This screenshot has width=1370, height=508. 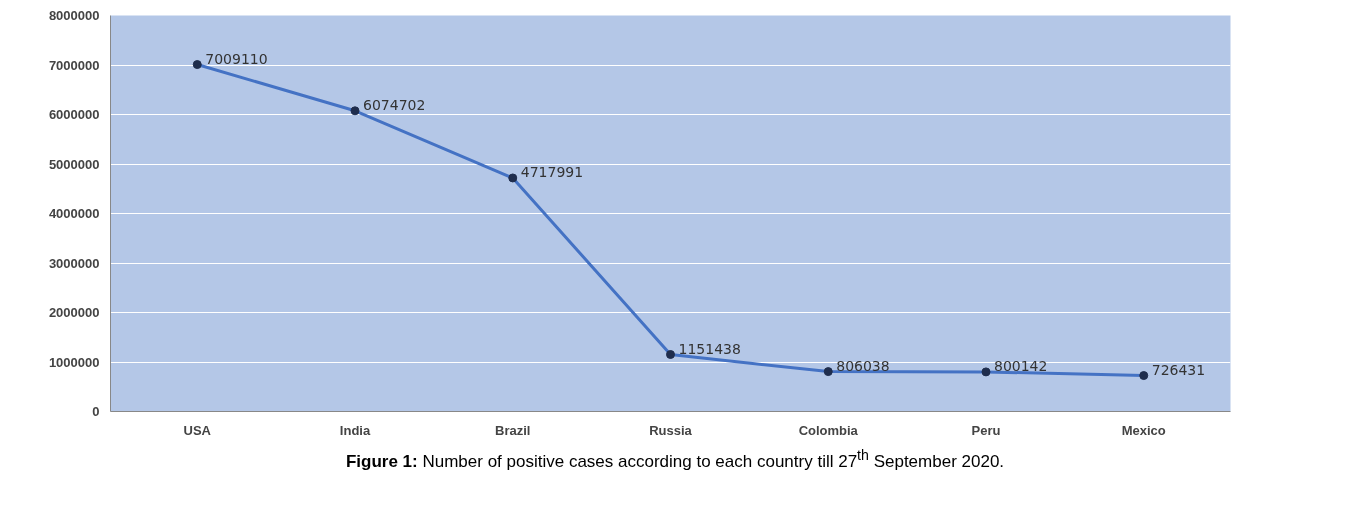 What do you see at coordinates (863, 365) in the screenshot?
I see `data-label: 806038` at bounding box center [863, 365].